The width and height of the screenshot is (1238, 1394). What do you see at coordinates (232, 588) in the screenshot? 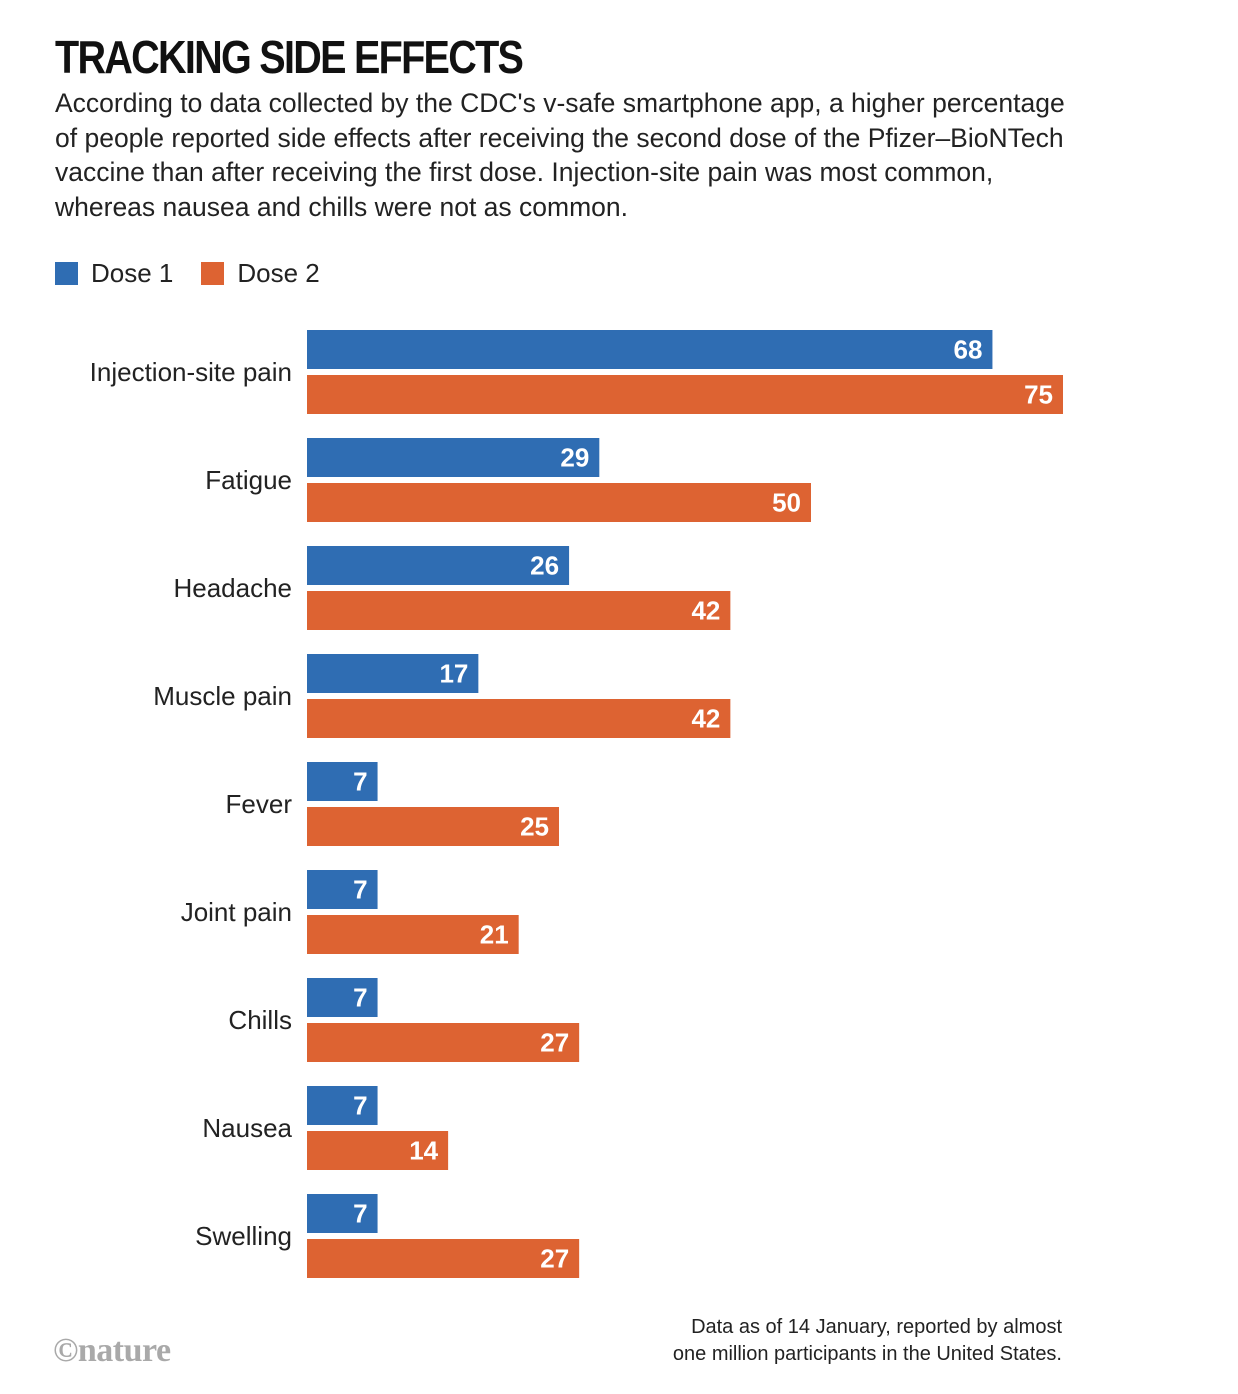
I see `category-label-headache: Headache` at bounding box center [232, 588].